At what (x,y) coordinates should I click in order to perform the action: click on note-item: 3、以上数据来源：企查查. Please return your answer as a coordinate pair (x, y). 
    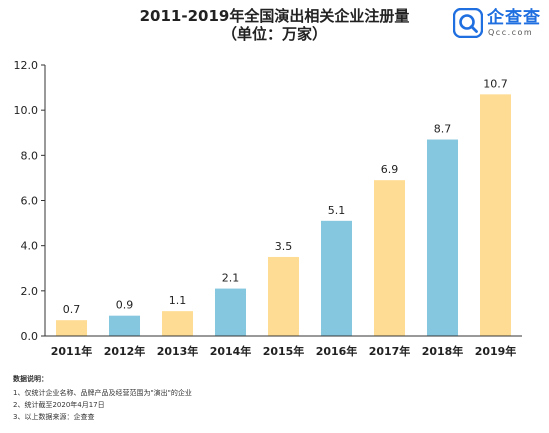
    Looking at the image, I should click on (54, 417).